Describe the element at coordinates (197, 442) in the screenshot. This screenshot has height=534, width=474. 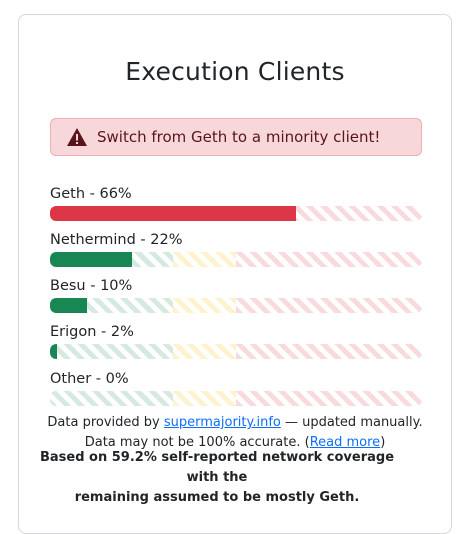
I see `accuracy-prefix: Data may not be 100% accurate. (` at that location.